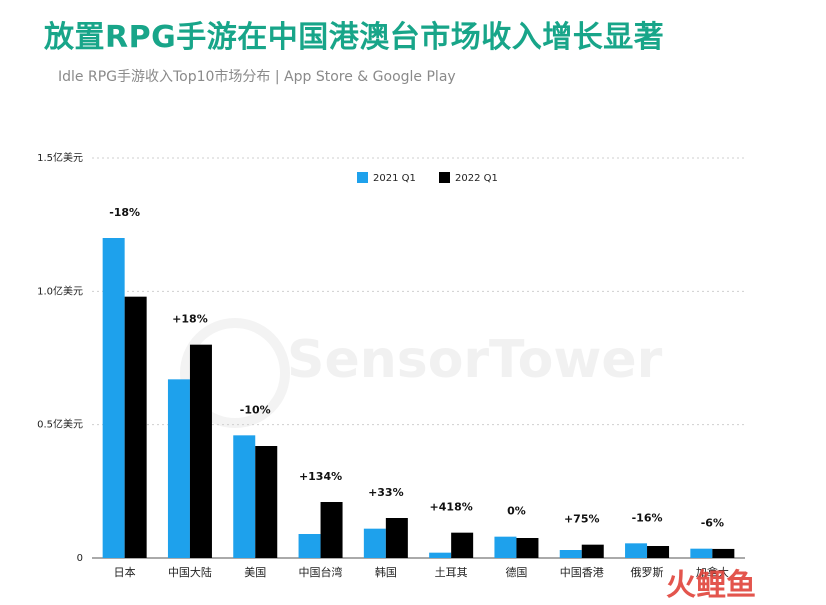 This screenshot has width=826, height=605. What do you see at coordinates (255, 409) in the screenshot?
I see `growth-label: -10%` at bounding box center [255, 409].